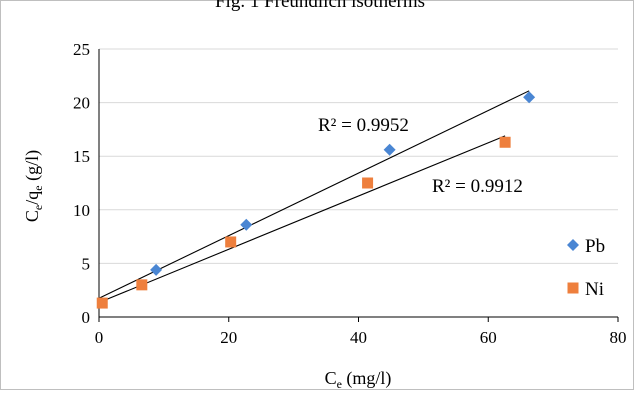 The image size is (634, 395). Describe the element at coordinates (595, 246) in the screenshot. I see `legend-label-pb: Pb` at that location.